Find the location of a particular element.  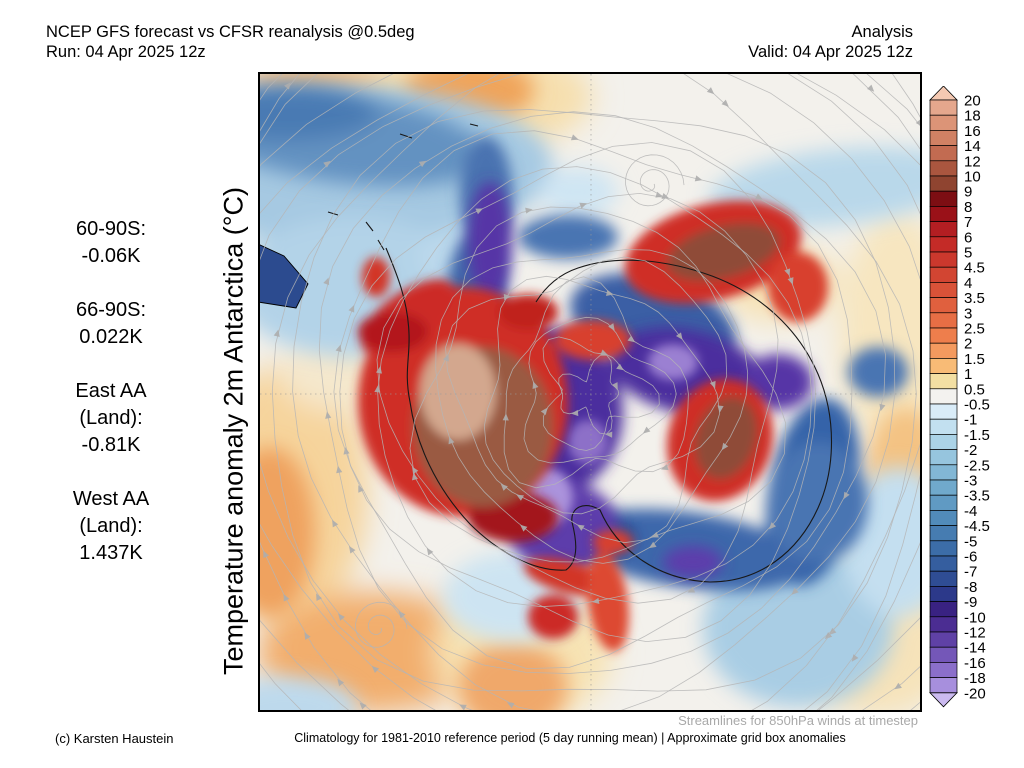

colorbar-arrow-down is located at coordinates (943, 700).